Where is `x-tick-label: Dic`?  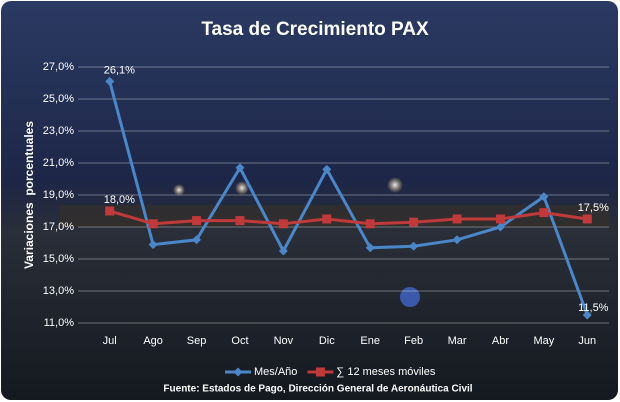
x-tick-label: Dic is located at coordinates (327, 341).